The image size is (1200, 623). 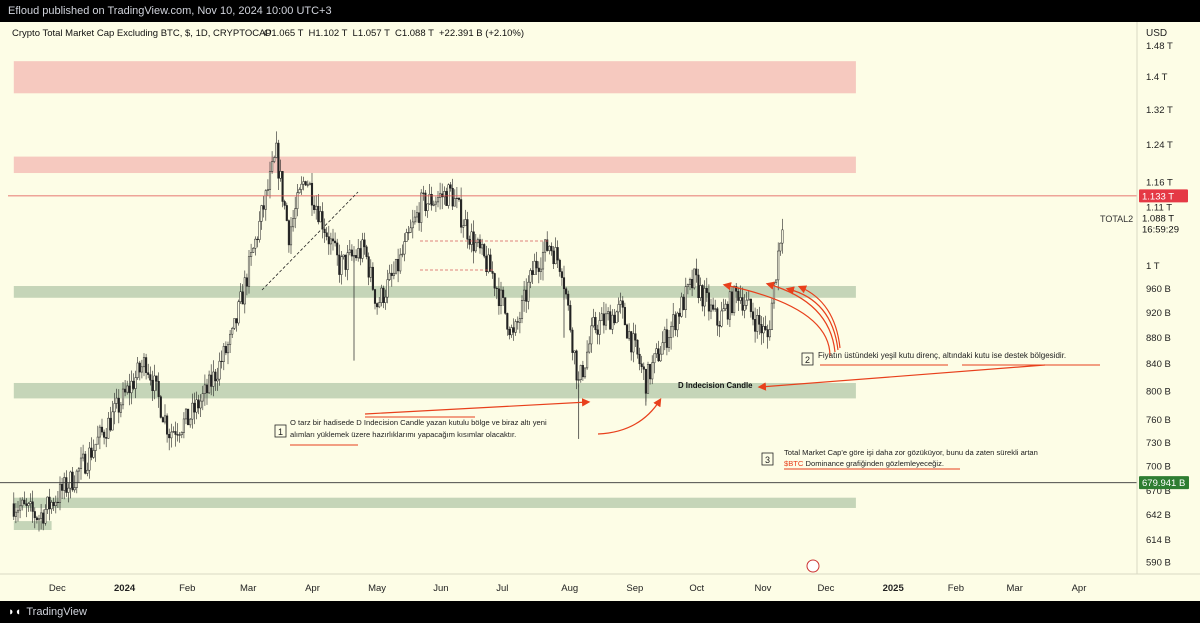 What do you see at coordinates (15, 612) in the screenshot?
I see `tradingview-logo-icon: ◗◖` at bounding box center [15, 612].